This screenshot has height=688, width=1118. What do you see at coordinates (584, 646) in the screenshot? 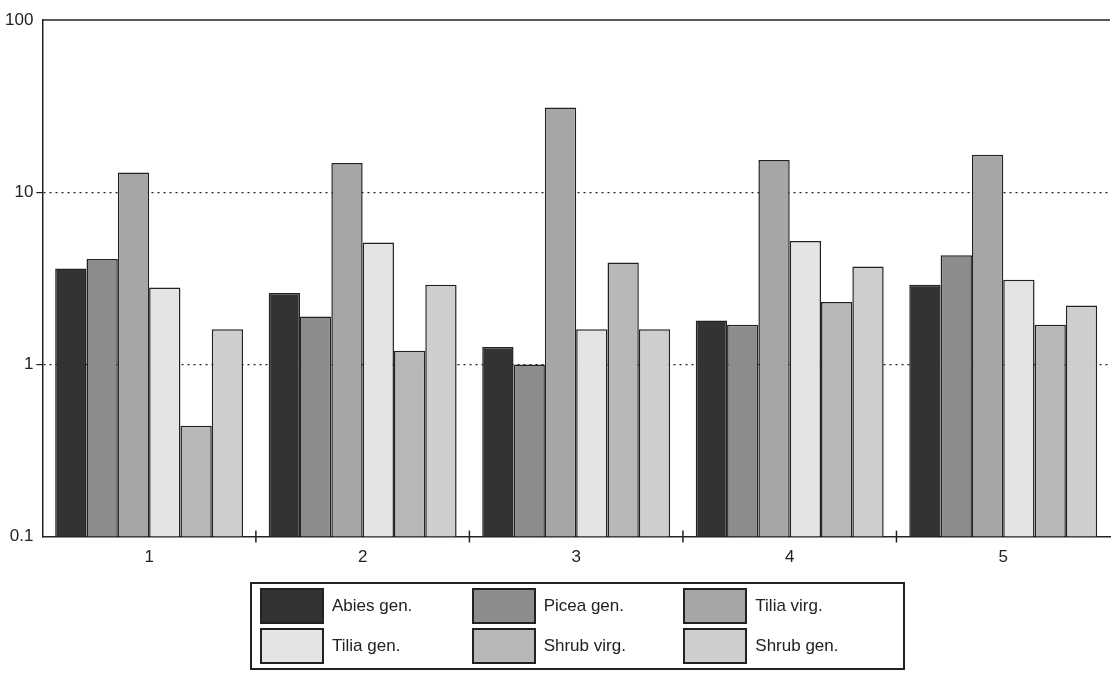
I see `legend-label: Shrub virg.` at bounding box center [584, 646].